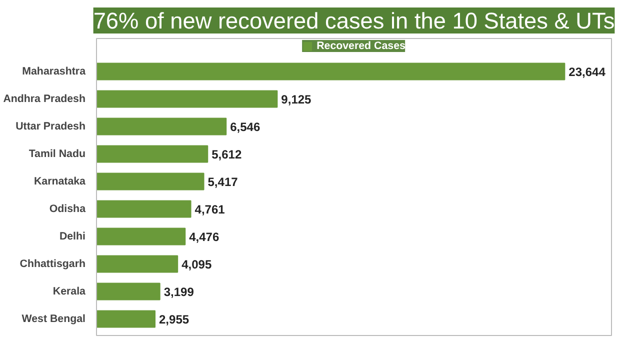  I want to click on data-label: 9,125, so click(296, 99).